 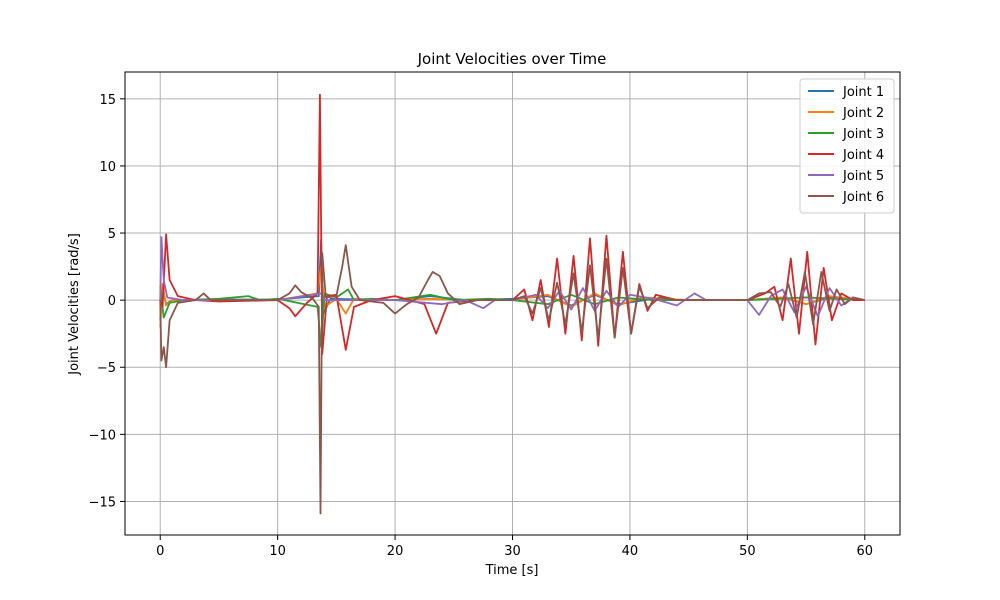 What do you see at coordinates (863, 134) in the screenshot?
I see `legend-label-joint-3: Joint 3` at bounding box center [863, 134].